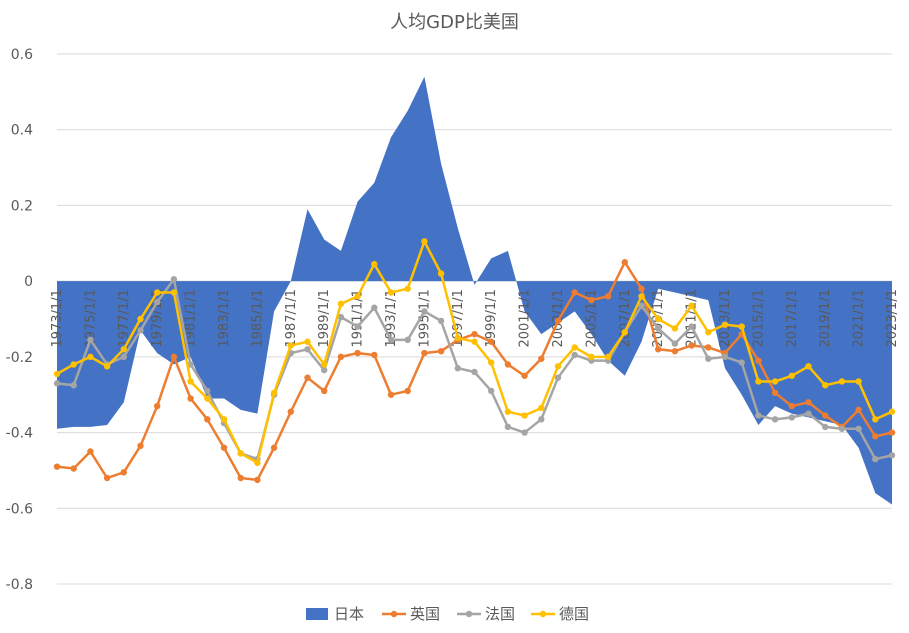 Image resolution: width=909 pixels, height=633 pixels. What do you see at coordinates (469, 614) in the screenshot?
I see `legend-marker-france` at bounding box center [469, 614].